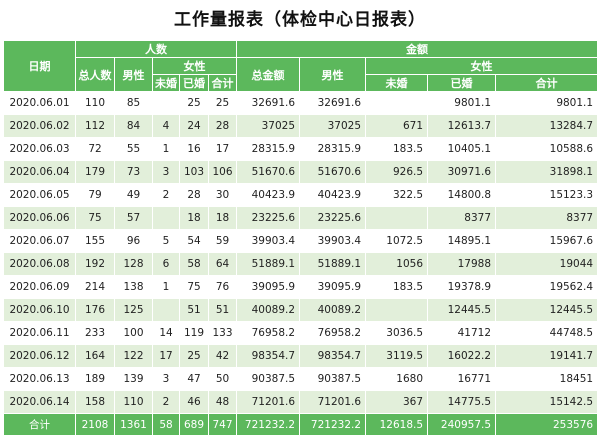  Describe the element at coordinates (95, 356) in the screenshot. I see `cell-total-people: 164` at that location.